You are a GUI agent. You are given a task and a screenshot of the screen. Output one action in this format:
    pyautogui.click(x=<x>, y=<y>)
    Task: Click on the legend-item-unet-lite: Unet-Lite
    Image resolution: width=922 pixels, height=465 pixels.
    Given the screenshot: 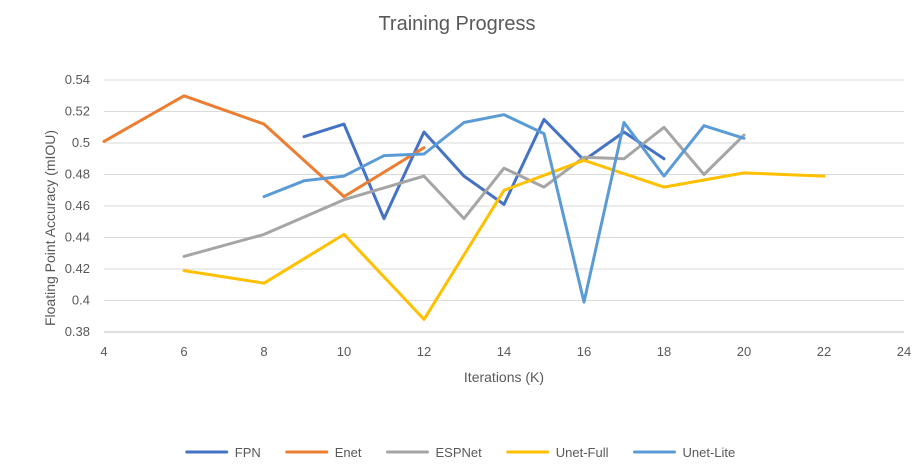 What is the action you would take?
    pyautogui.click(x=684, y=452)
    